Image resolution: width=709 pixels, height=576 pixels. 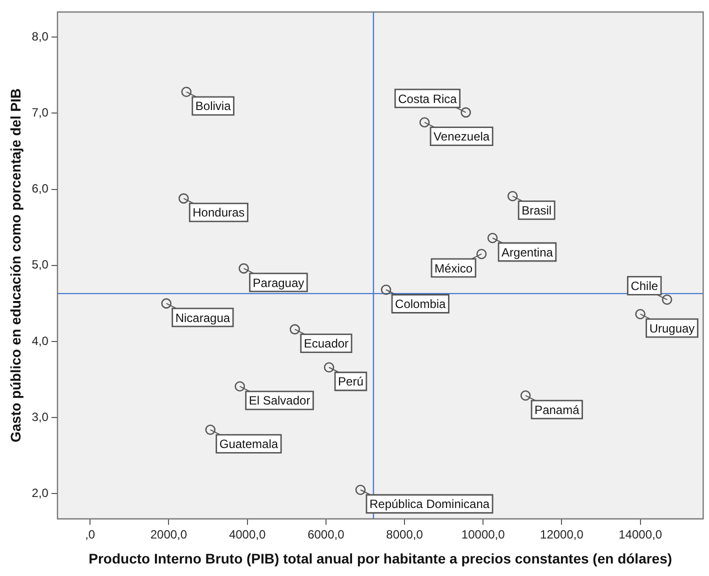 I want to click on x-tick-label: 8000,0, so click(x=405, y=534).